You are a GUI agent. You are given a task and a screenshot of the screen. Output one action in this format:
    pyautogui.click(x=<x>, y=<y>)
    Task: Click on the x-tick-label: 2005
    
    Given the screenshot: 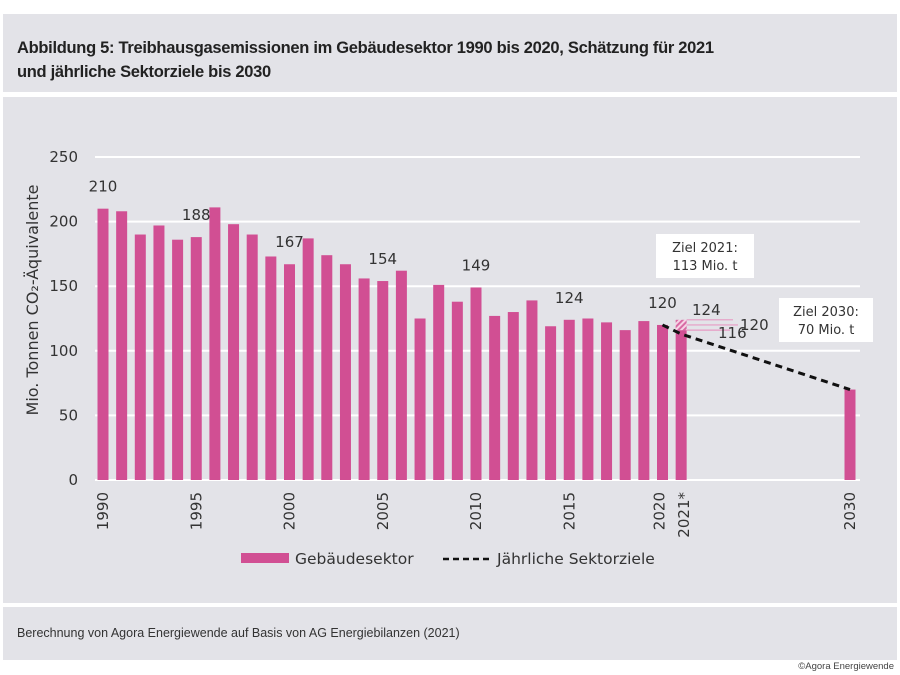 What is the action you would take?
    pyautogui.click(x=383, y=511)
    